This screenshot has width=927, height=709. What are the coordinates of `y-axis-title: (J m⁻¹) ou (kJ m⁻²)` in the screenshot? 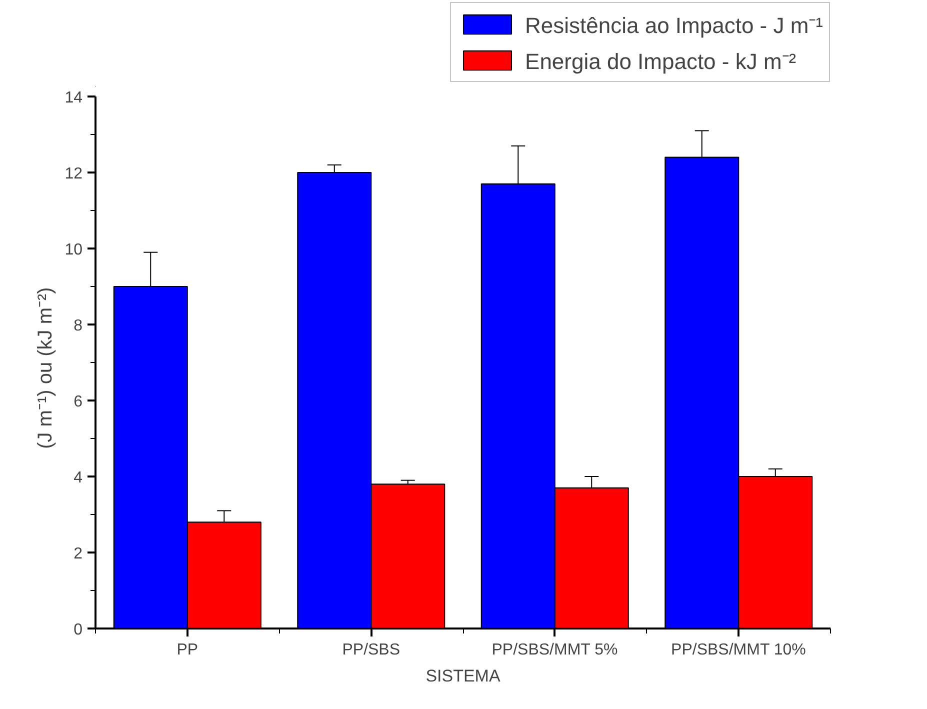 It's located at (45, 368).